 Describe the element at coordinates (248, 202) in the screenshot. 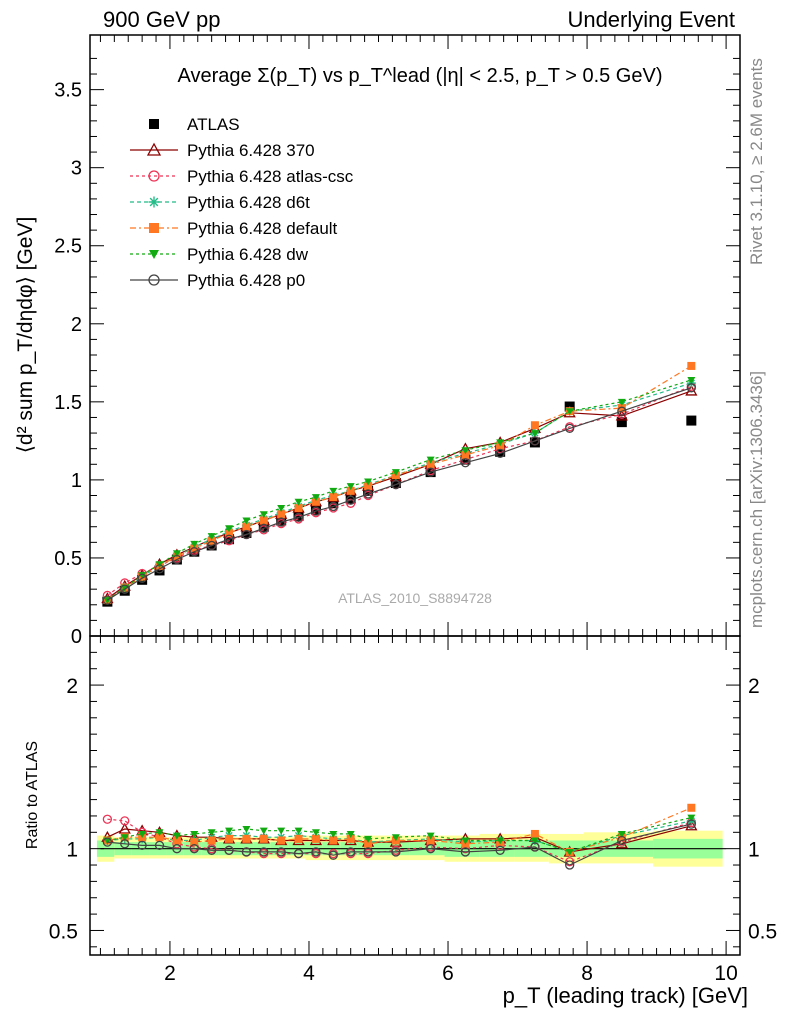

I see `legend-entry-label: Pythia 6.428 d6t` at that location.